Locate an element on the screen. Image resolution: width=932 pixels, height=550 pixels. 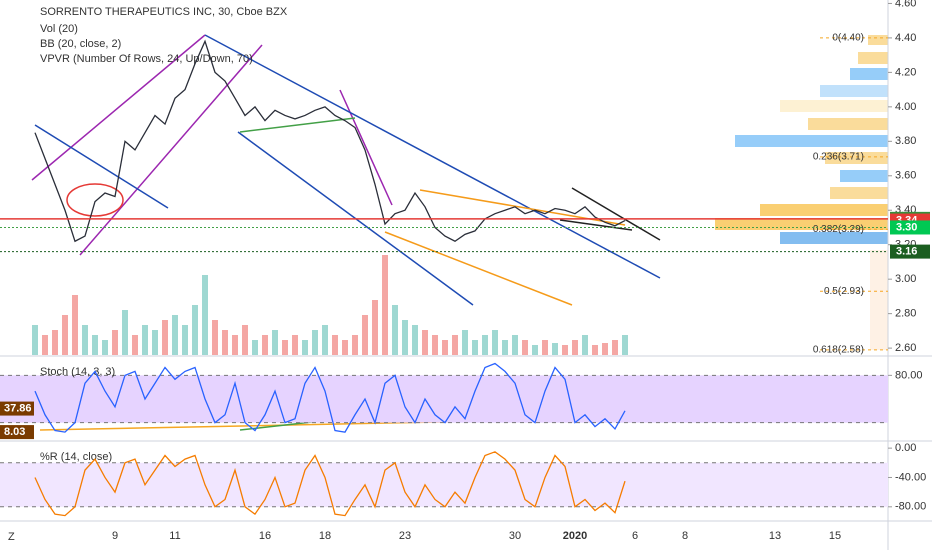
fib-label: 0.5(2.93) is located at coordinates (844, 291).